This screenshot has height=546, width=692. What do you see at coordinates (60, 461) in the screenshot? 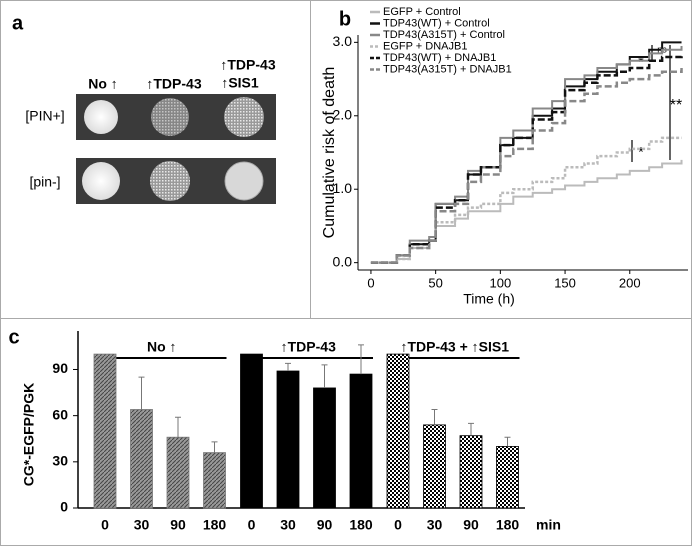
I see `y-tick-label: 30` at bounding box center [60, 461].